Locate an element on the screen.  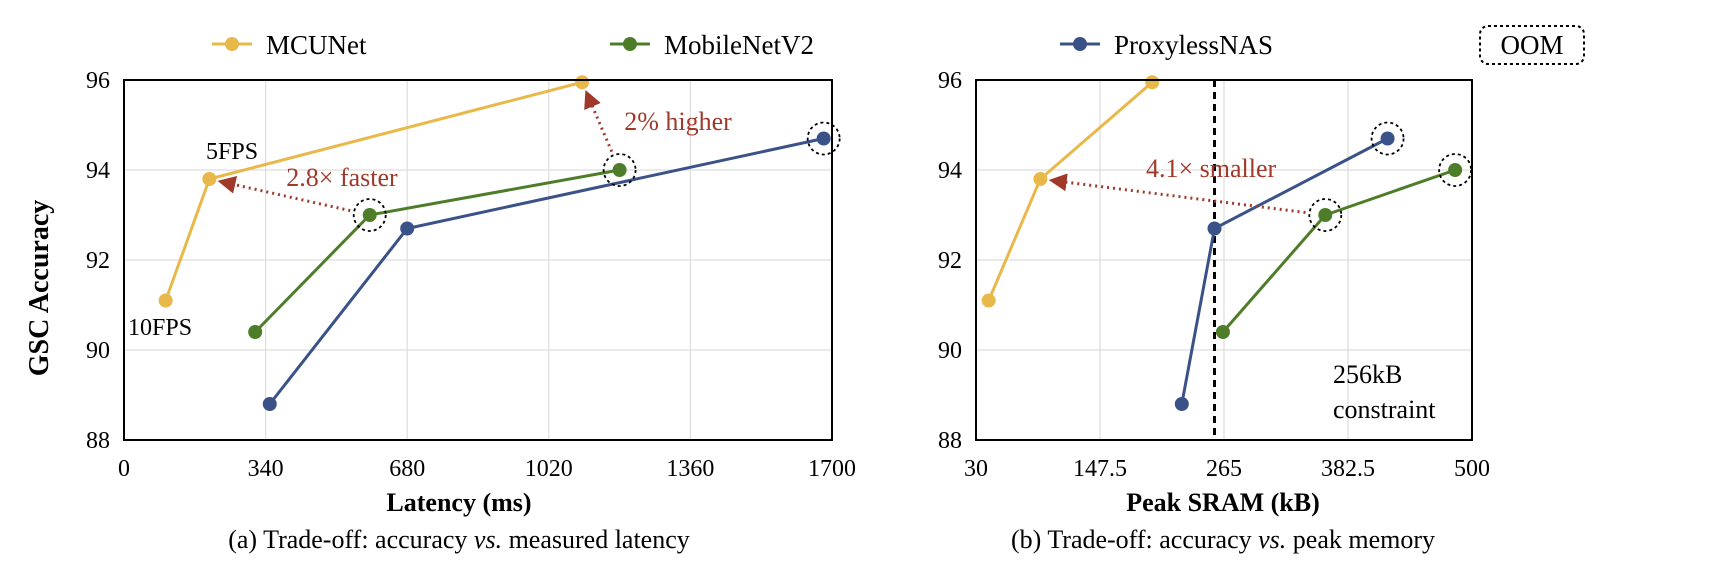
legend-oom-box is located at coordinates (1532, 45).